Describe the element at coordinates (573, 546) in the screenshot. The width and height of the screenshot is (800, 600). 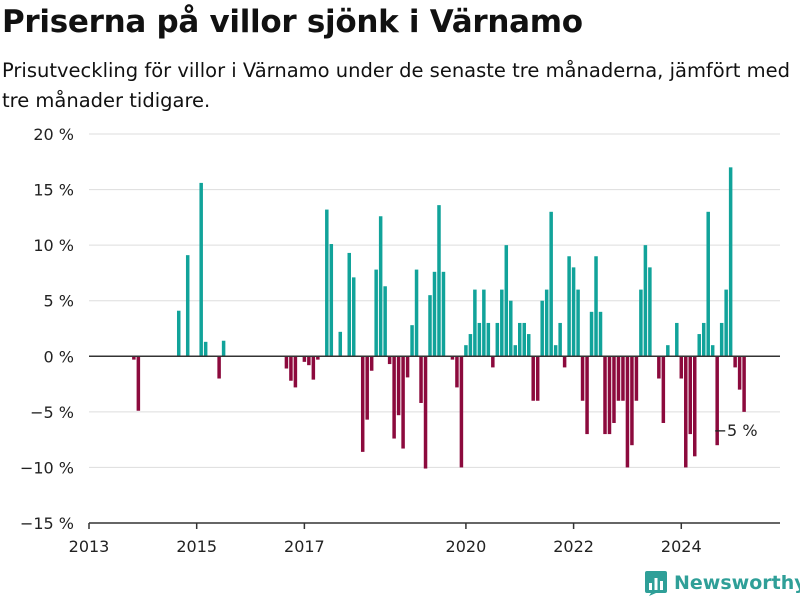
I see `x-tick-label: 2022` at that location.